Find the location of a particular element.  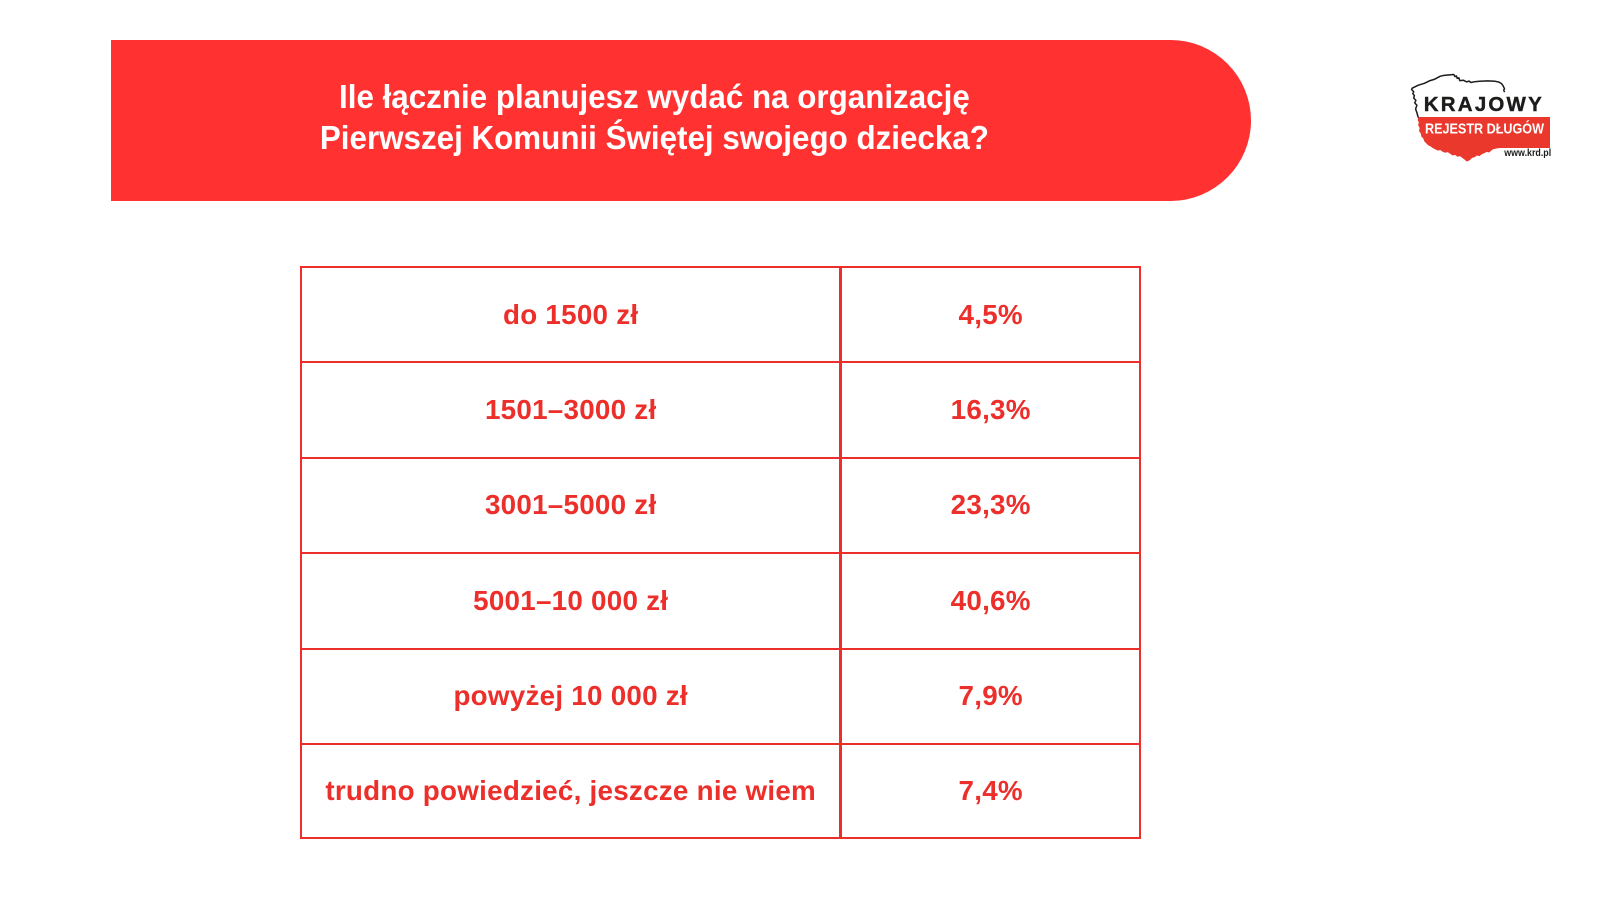

svg-text: www.krd.pl is located at coordinates (1527, 153).